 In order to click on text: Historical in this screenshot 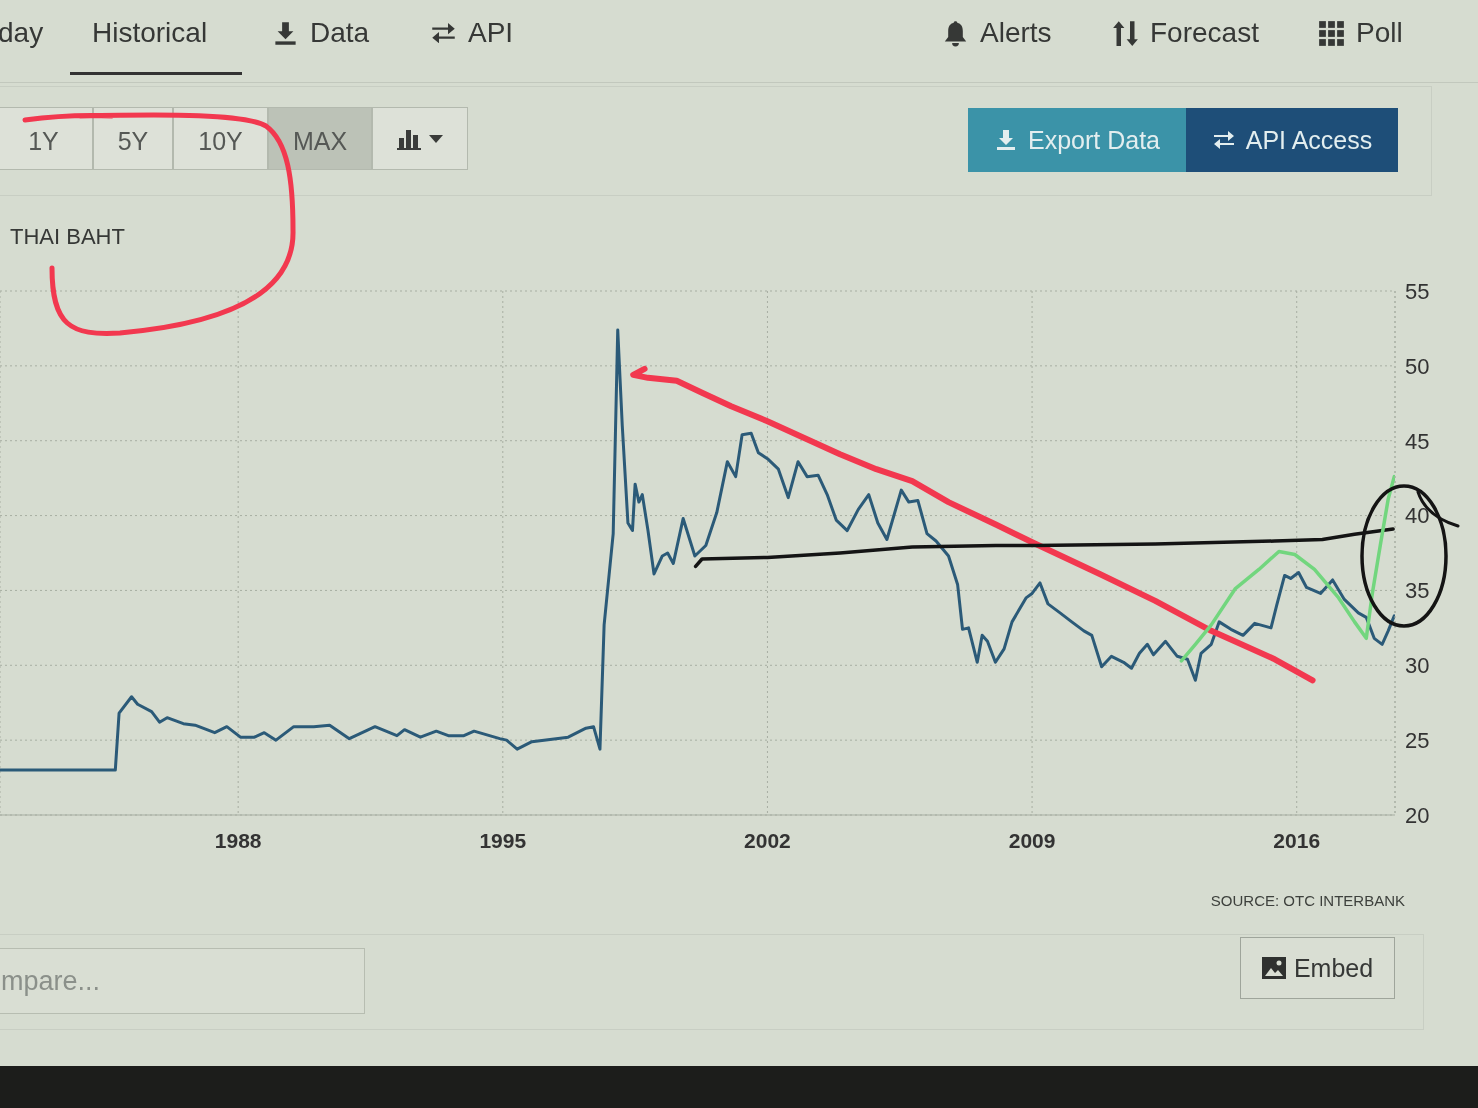, I will do `click(150, 33)`.